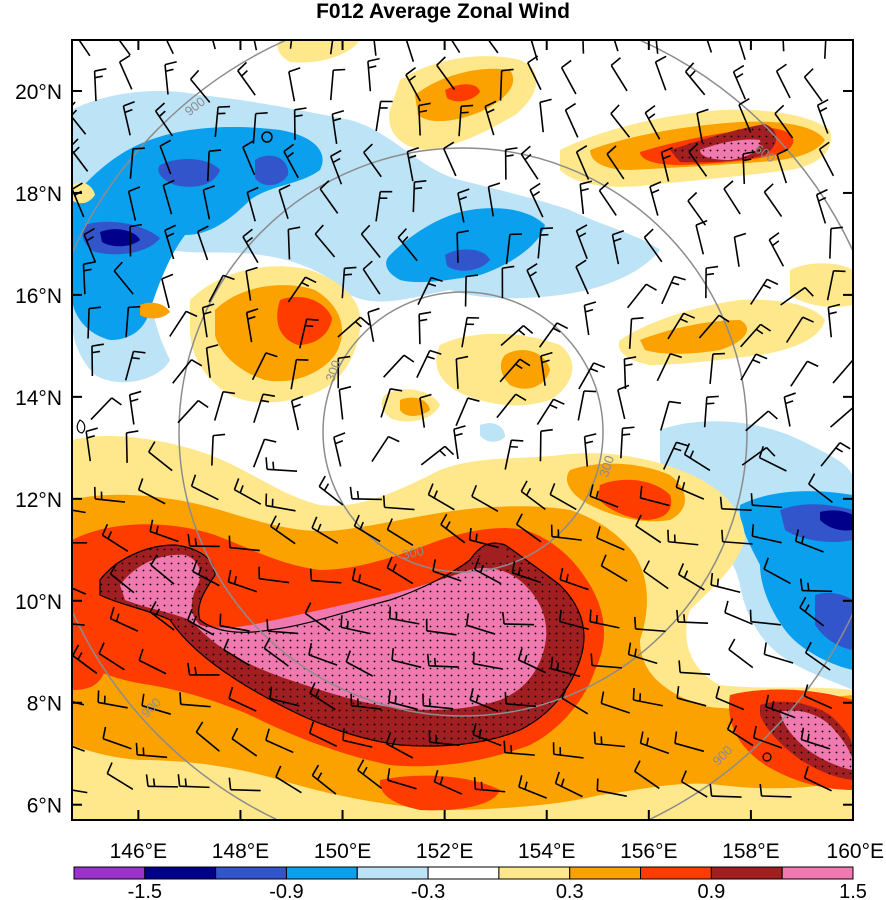  Describe the element at coordinates (342, 645) in the screenshot. I see `stipple-significance` at that location.